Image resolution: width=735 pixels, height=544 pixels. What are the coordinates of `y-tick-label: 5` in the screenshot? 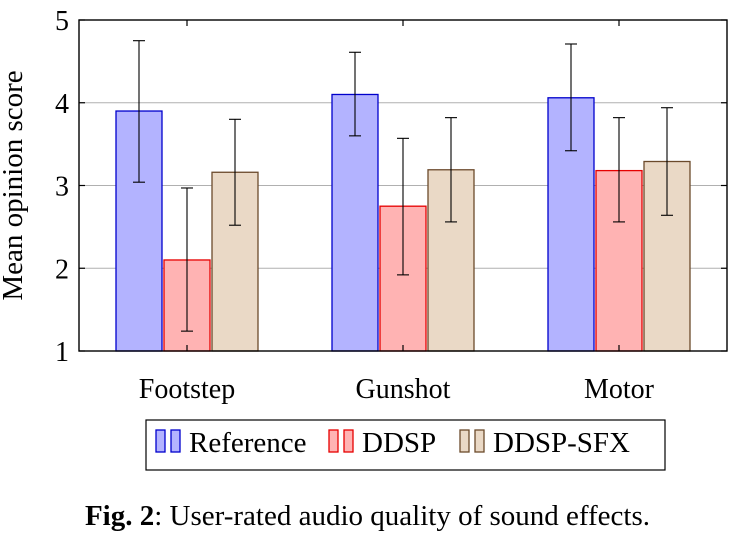 It's located at (62, 21).